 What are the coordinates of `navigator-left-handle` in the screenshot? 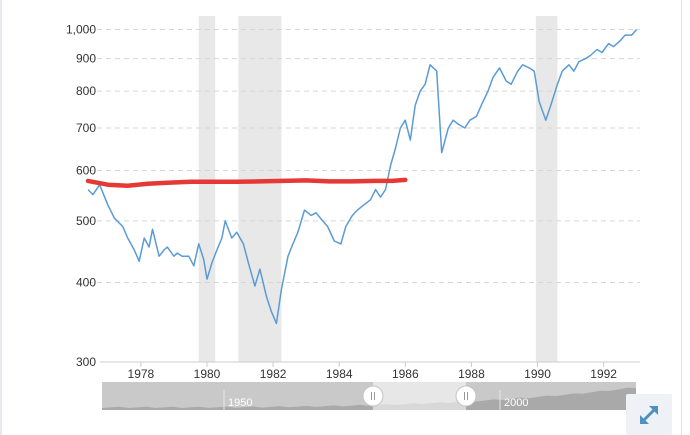 It's located at (373, 396).